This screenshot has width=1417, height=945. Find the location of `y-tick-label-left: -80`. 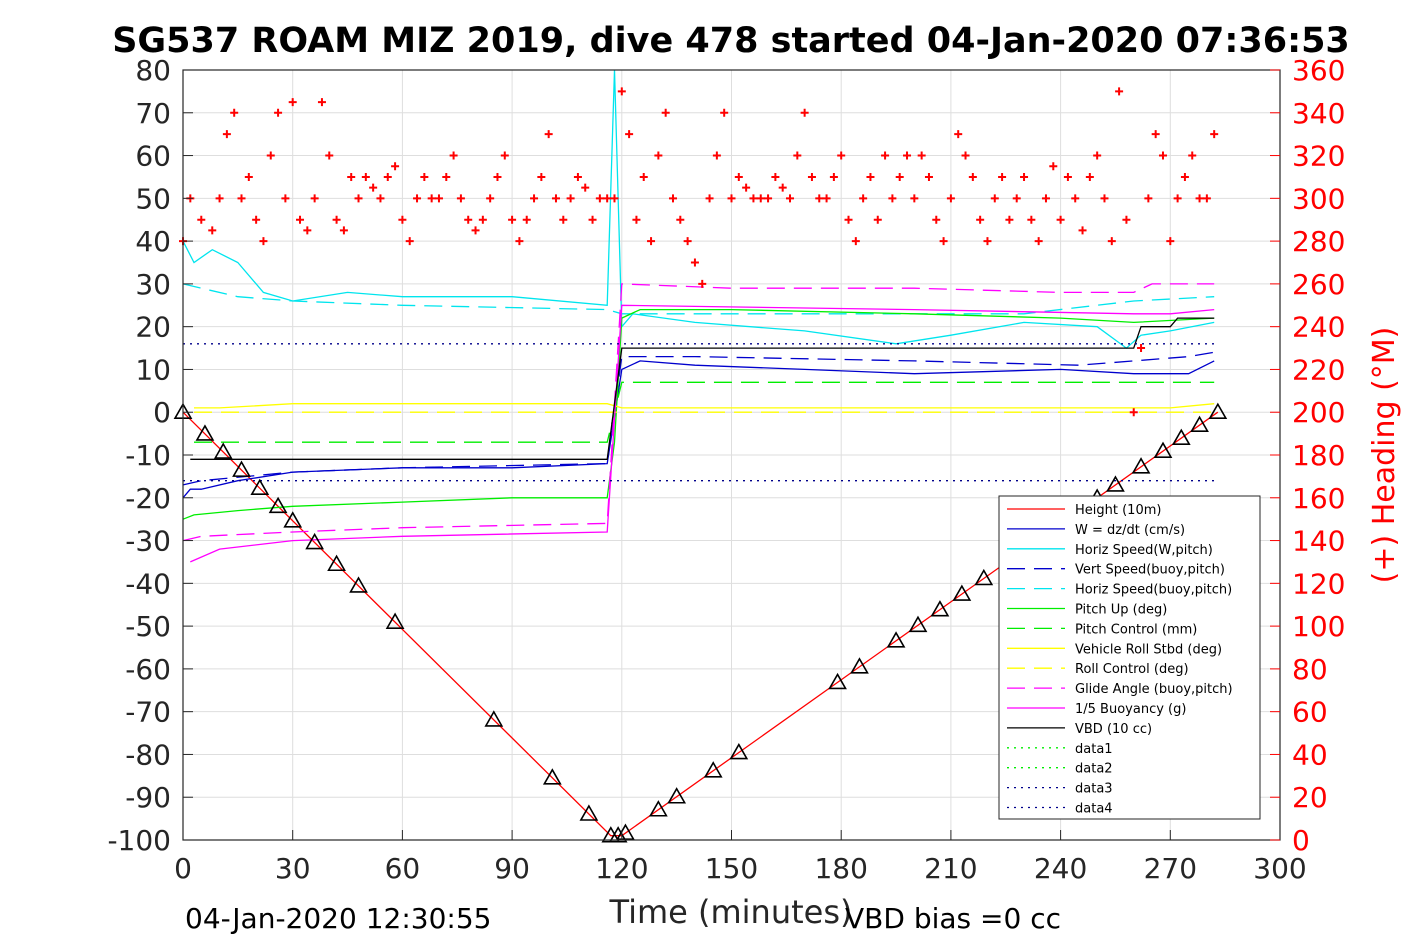

y-tick-label-left: -80 is located at coordinates (148, 754).